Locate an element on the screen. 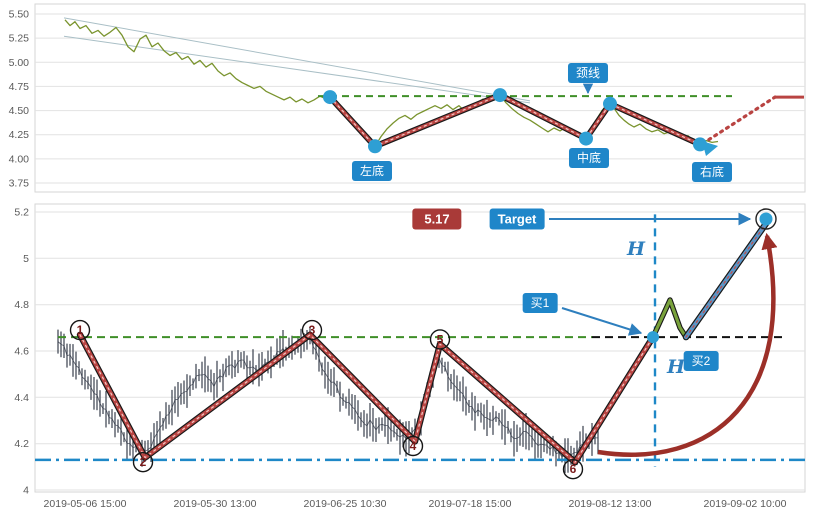  weekly-pivot-markers is located at coordinates (520, 122).